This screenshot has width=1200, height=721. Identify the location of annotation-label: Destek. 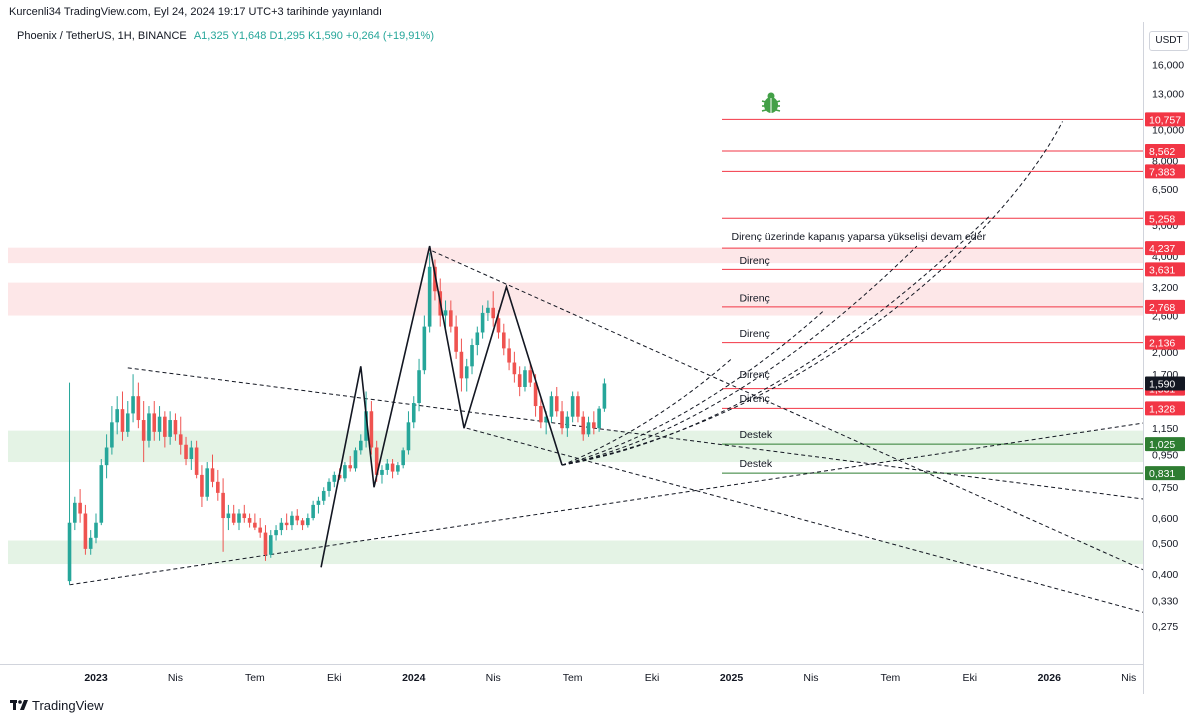
(755, 435).